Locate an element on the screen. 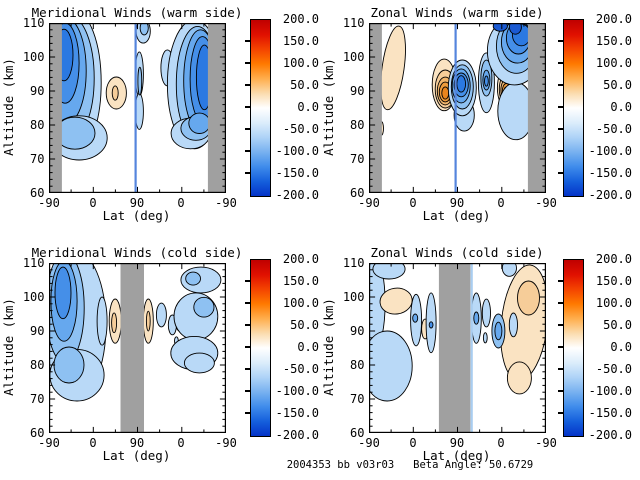 The image size is (640, 480). contour-plot-meridional-warm is located at coordinates (137, 108).